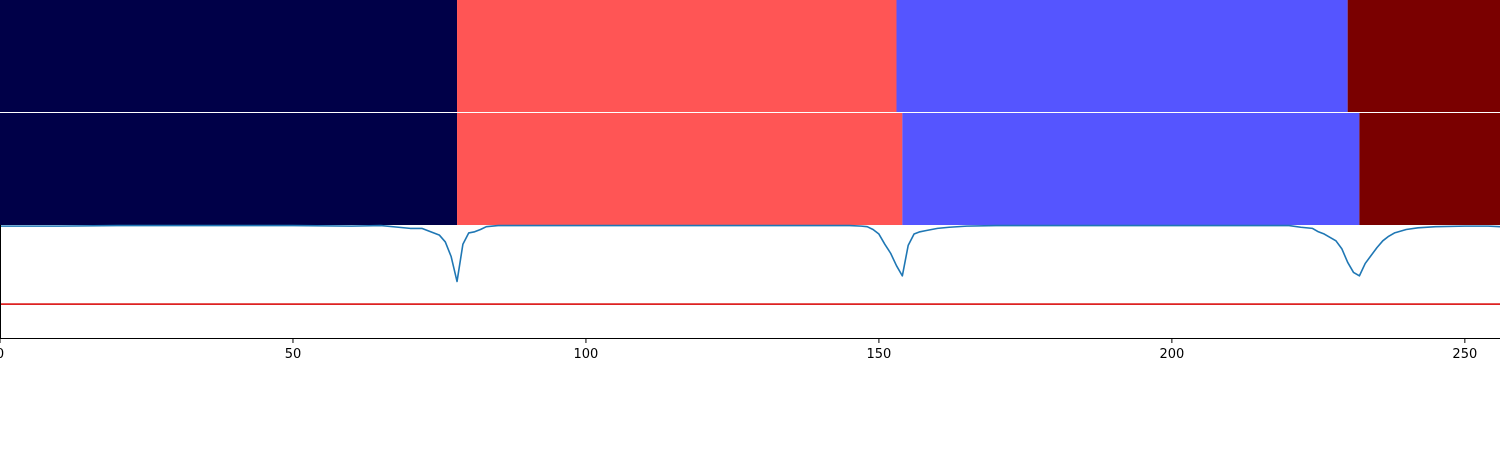 This screenshot has height=450, width=1500. What do you see at coordinates (293, 354) in the screenshot?
I see `x-tick-label-50: 50` at bounding box center [293, 354].